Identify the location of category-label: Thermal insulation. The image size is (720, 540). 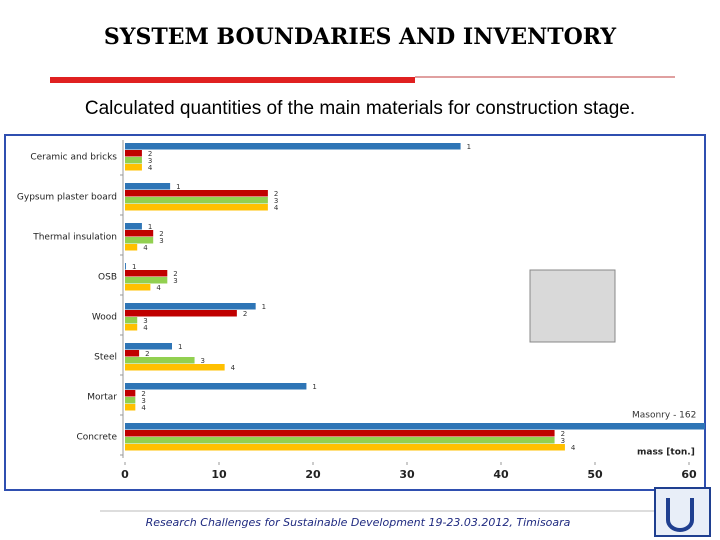
(74, 238).